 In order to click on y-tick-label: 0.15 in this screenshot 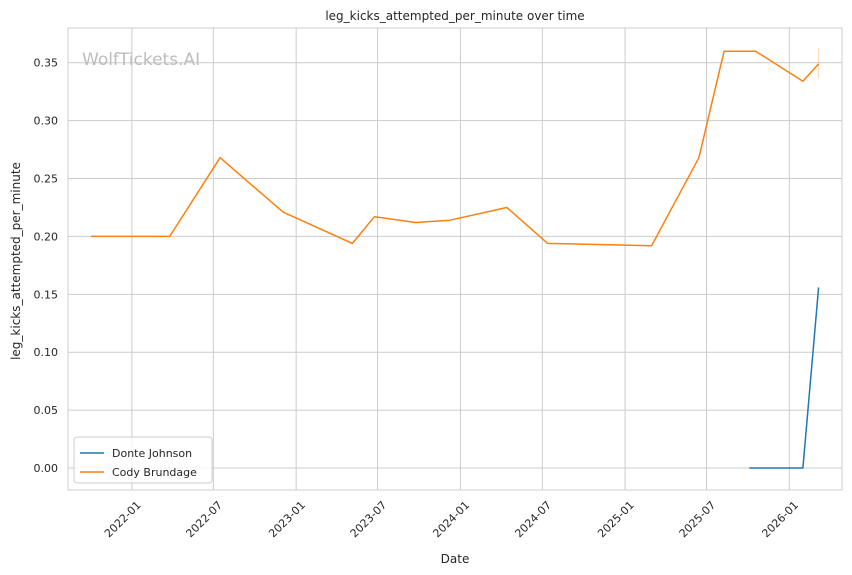, I will do `click(46, 294)`.